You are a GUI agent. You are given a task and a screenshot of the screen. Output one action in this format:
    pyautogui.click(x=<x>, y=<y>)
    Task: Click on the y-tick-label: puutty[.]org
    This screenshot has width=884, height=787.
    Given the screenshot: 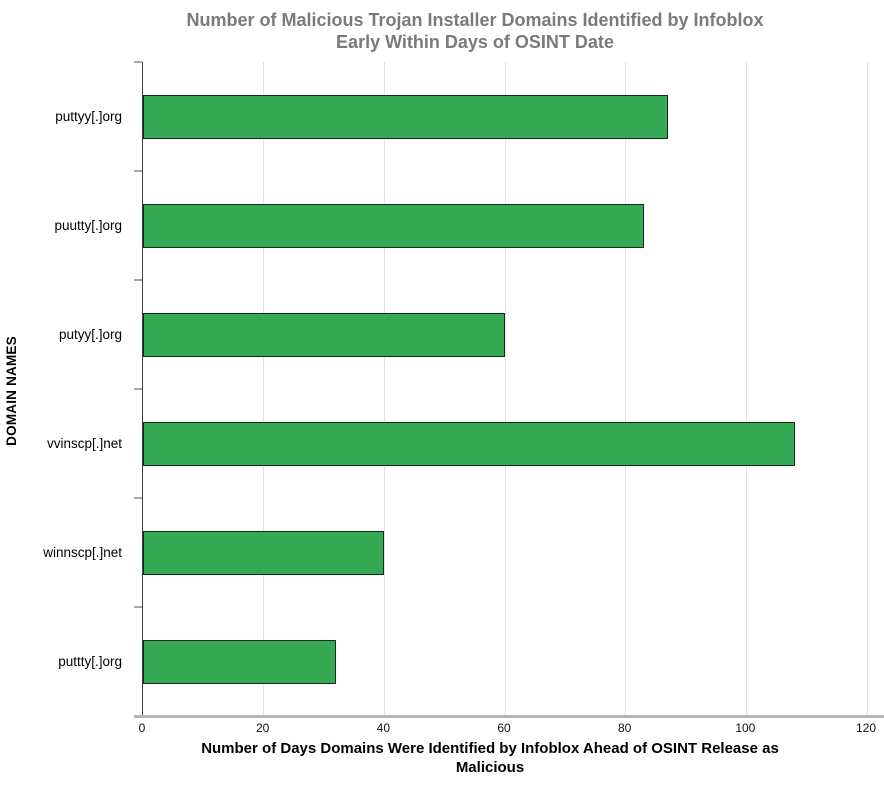 What is the action you would take?
    pyautogui.click(x=88, y=225)
    